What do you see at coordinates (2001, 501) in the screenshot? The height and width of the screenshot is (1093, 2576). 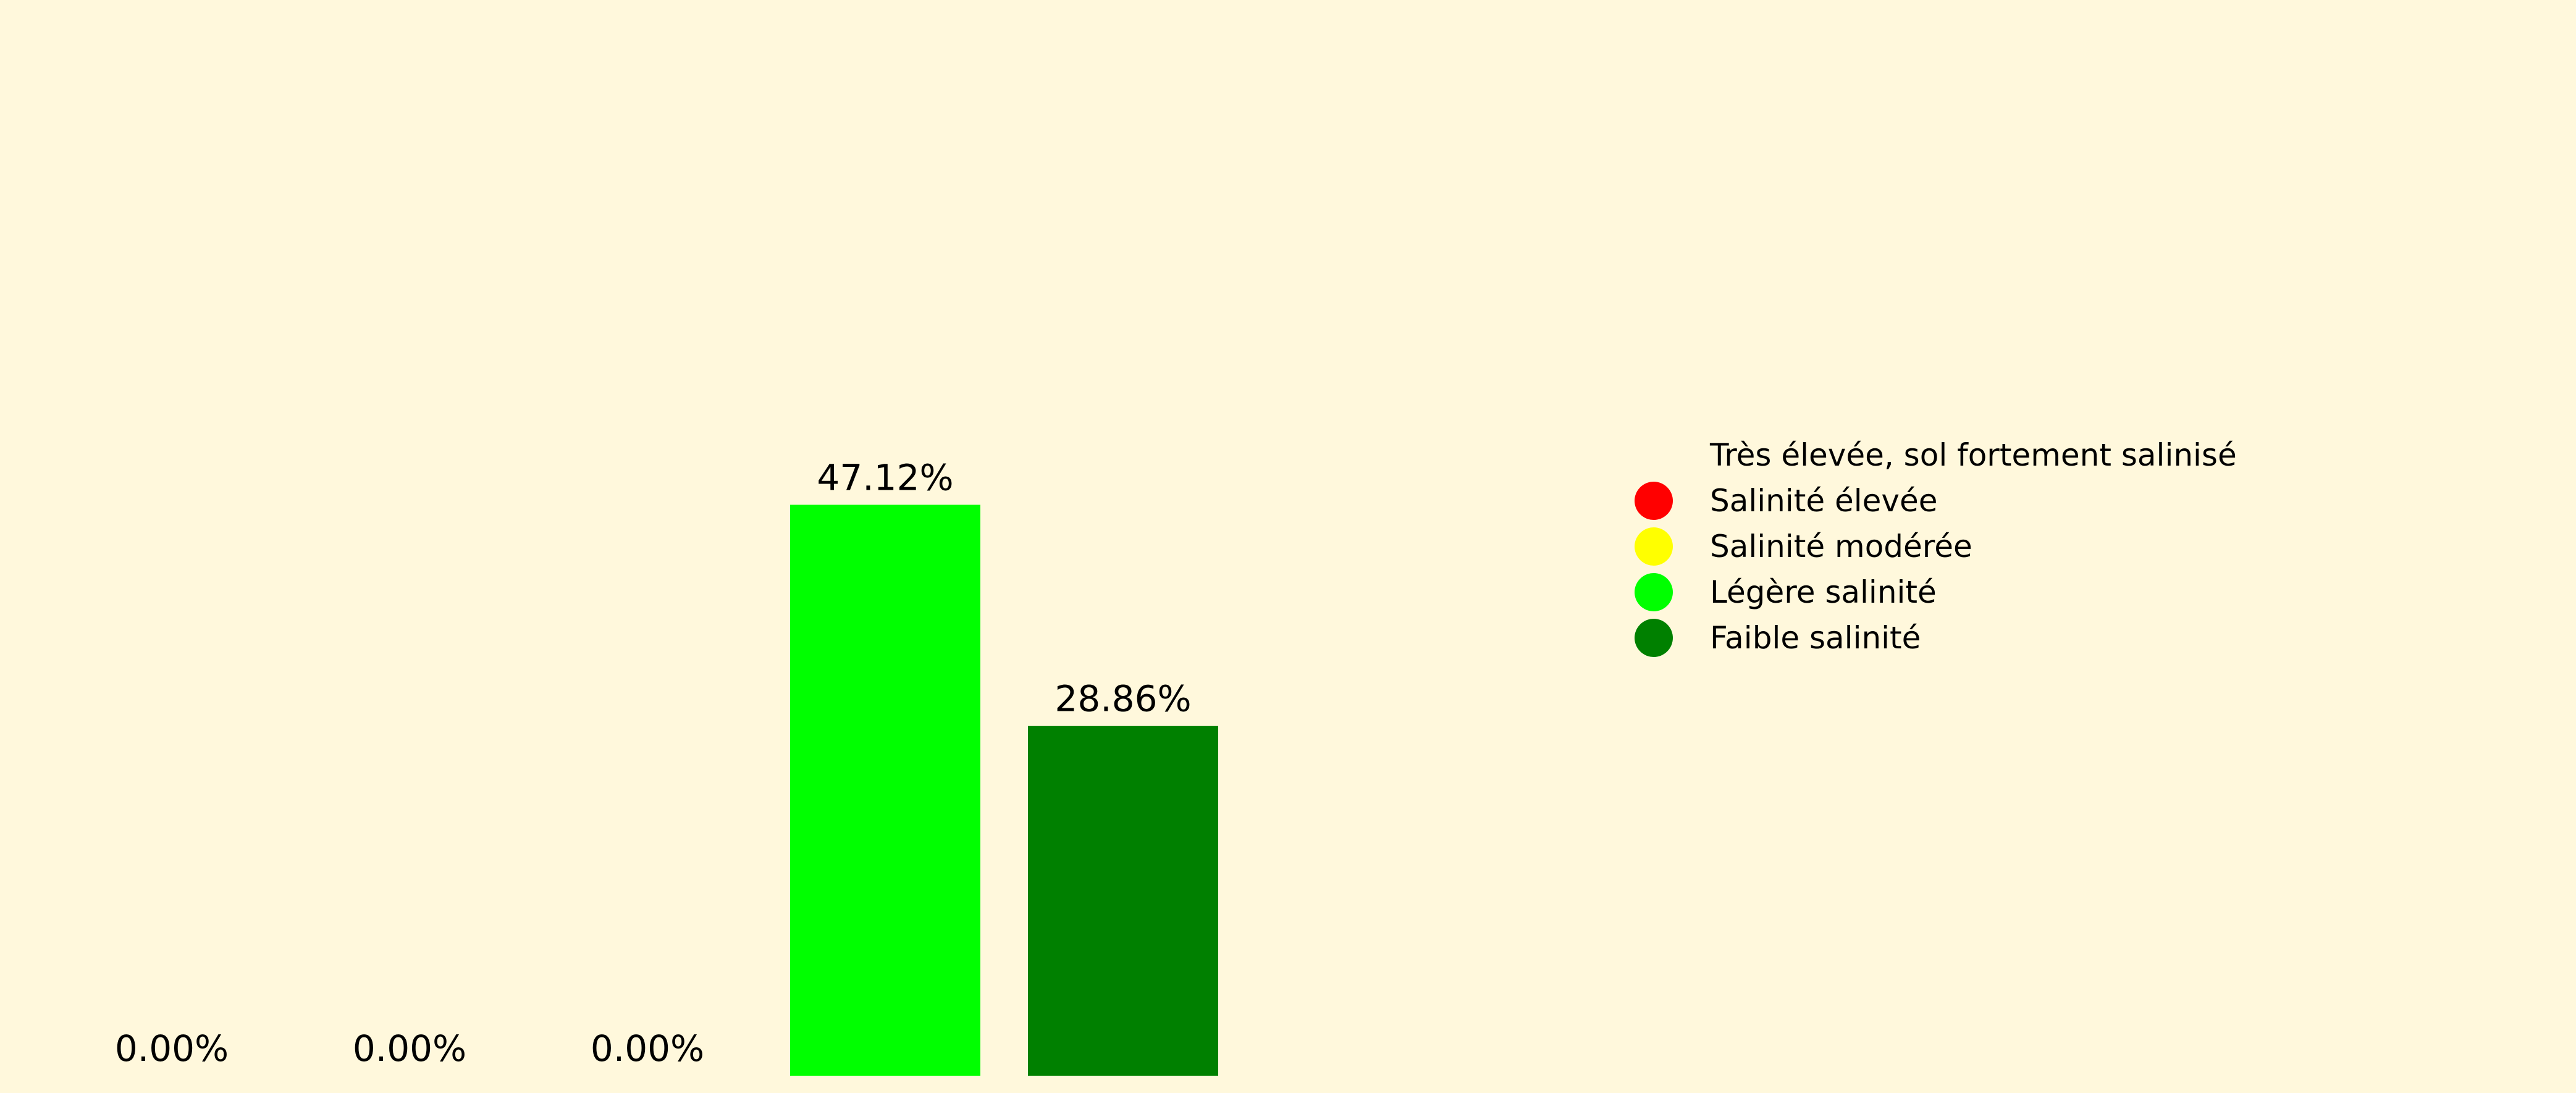 I see `legend-item: Salinité élevée` at bounding box center [2001, 501].